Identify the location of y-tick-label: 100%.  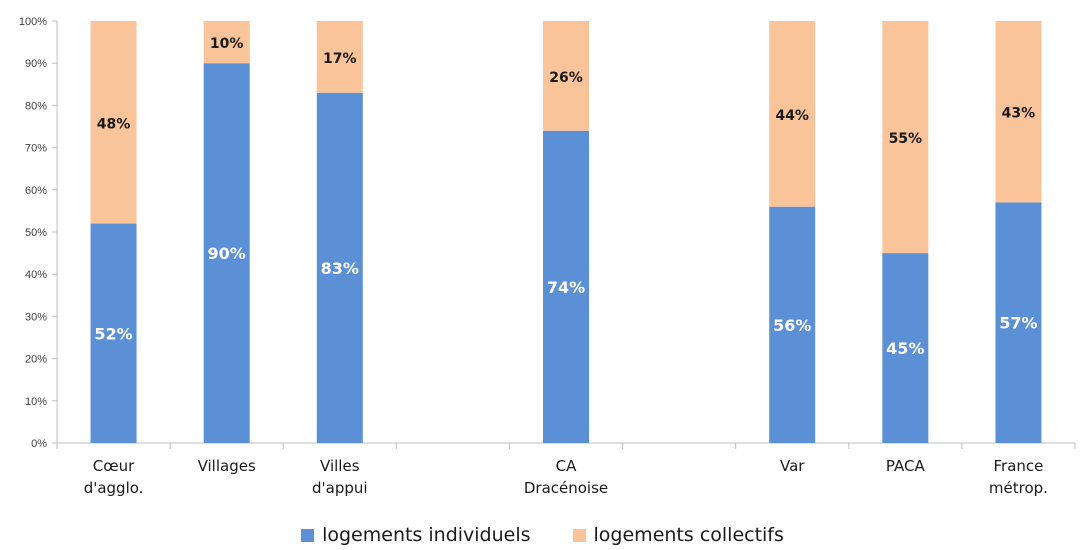
(33, 22).